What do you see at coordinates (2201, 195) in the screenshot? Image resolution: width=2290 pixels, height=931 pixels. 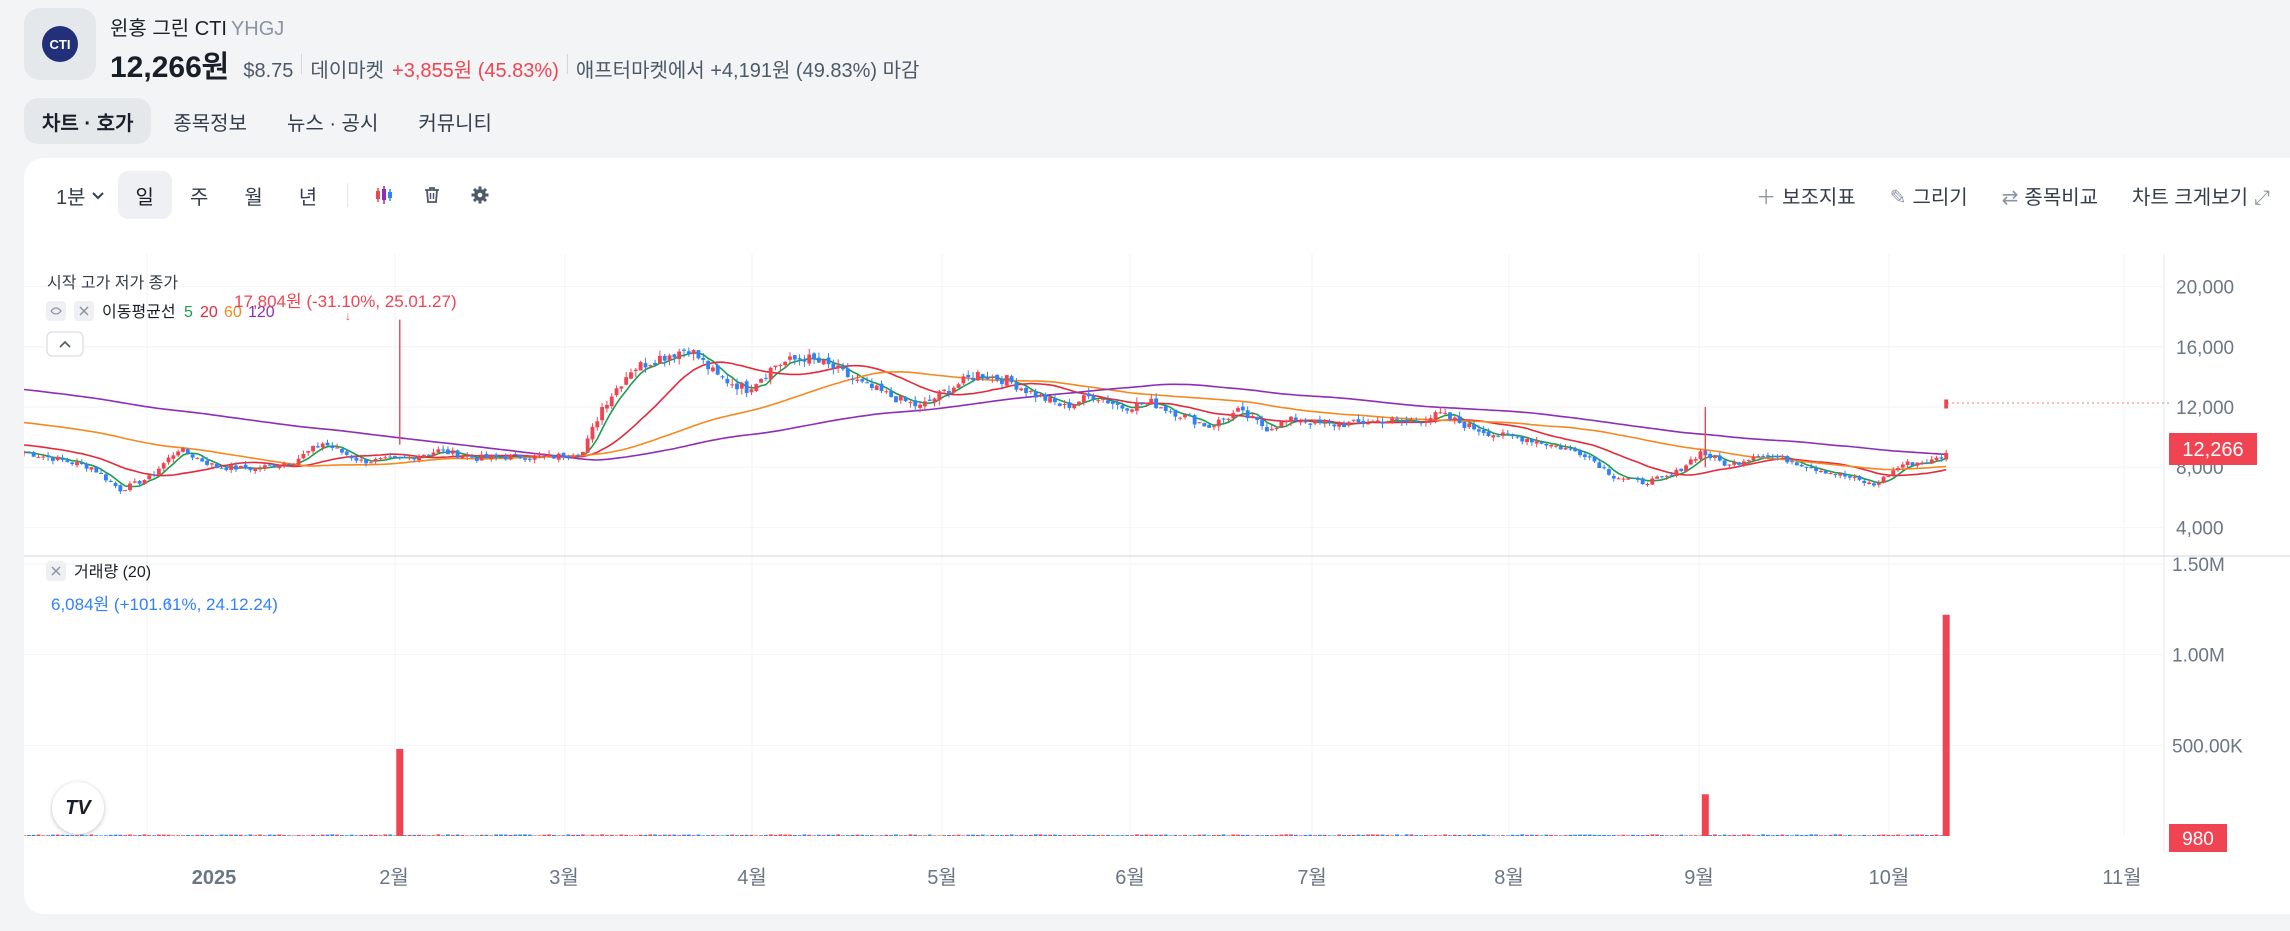 I see `expand-chart-button: 차트 크게보기 ⤢` at bounding box center [2201, 195].